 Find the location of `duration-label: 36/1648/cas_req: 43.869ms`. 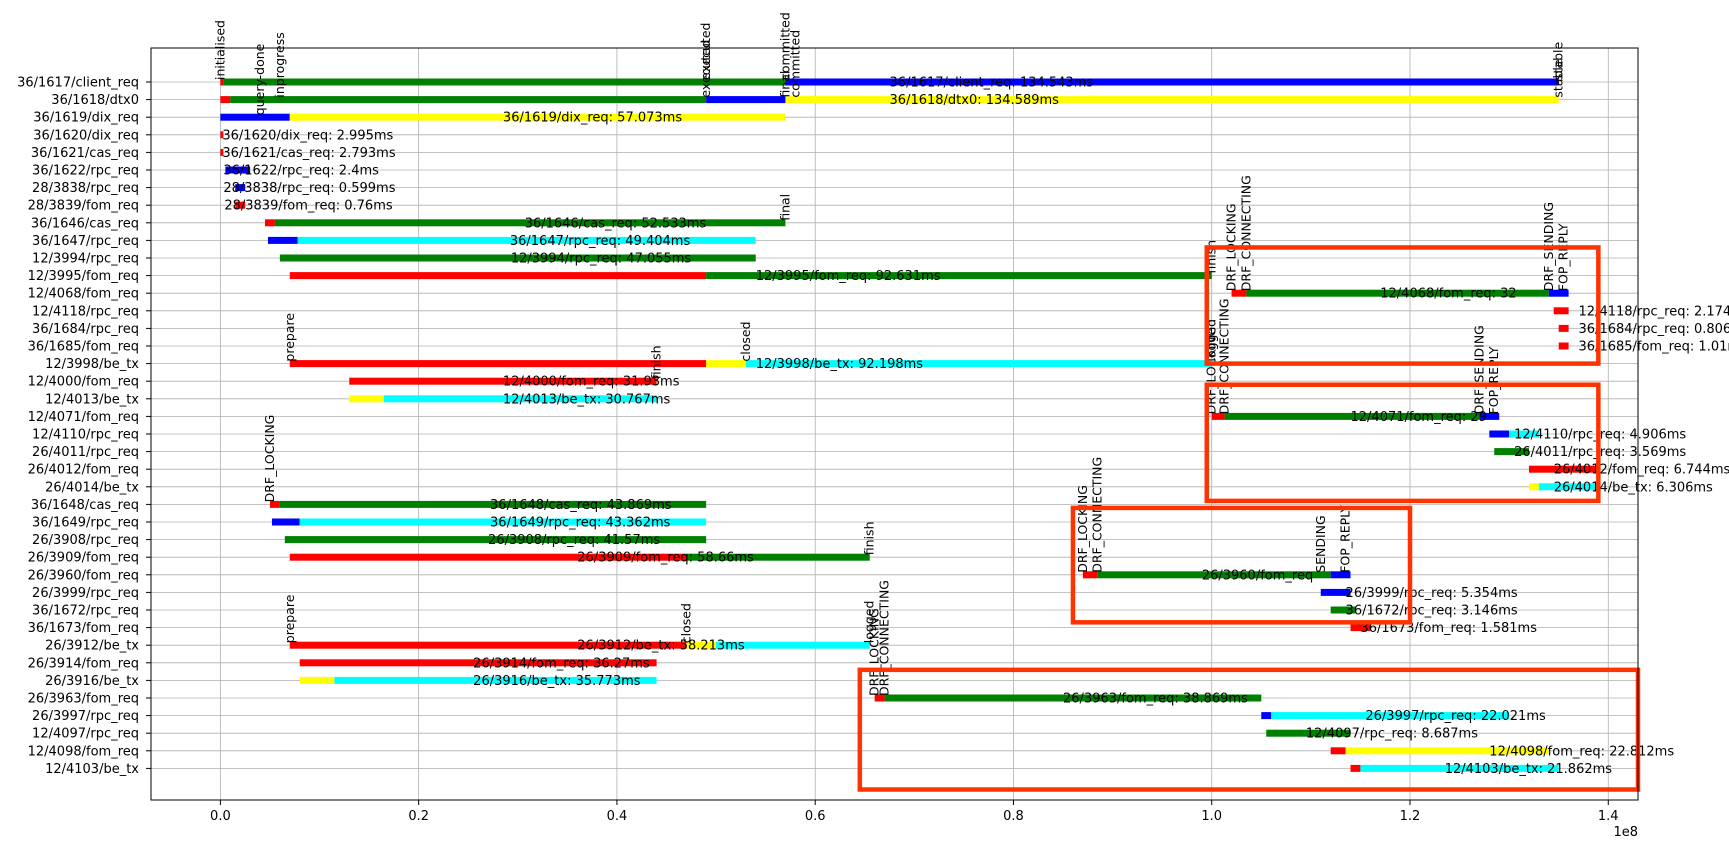

duration-label: 36/1648/cas_req: 43.869ms is located at coordinates (581, 505).